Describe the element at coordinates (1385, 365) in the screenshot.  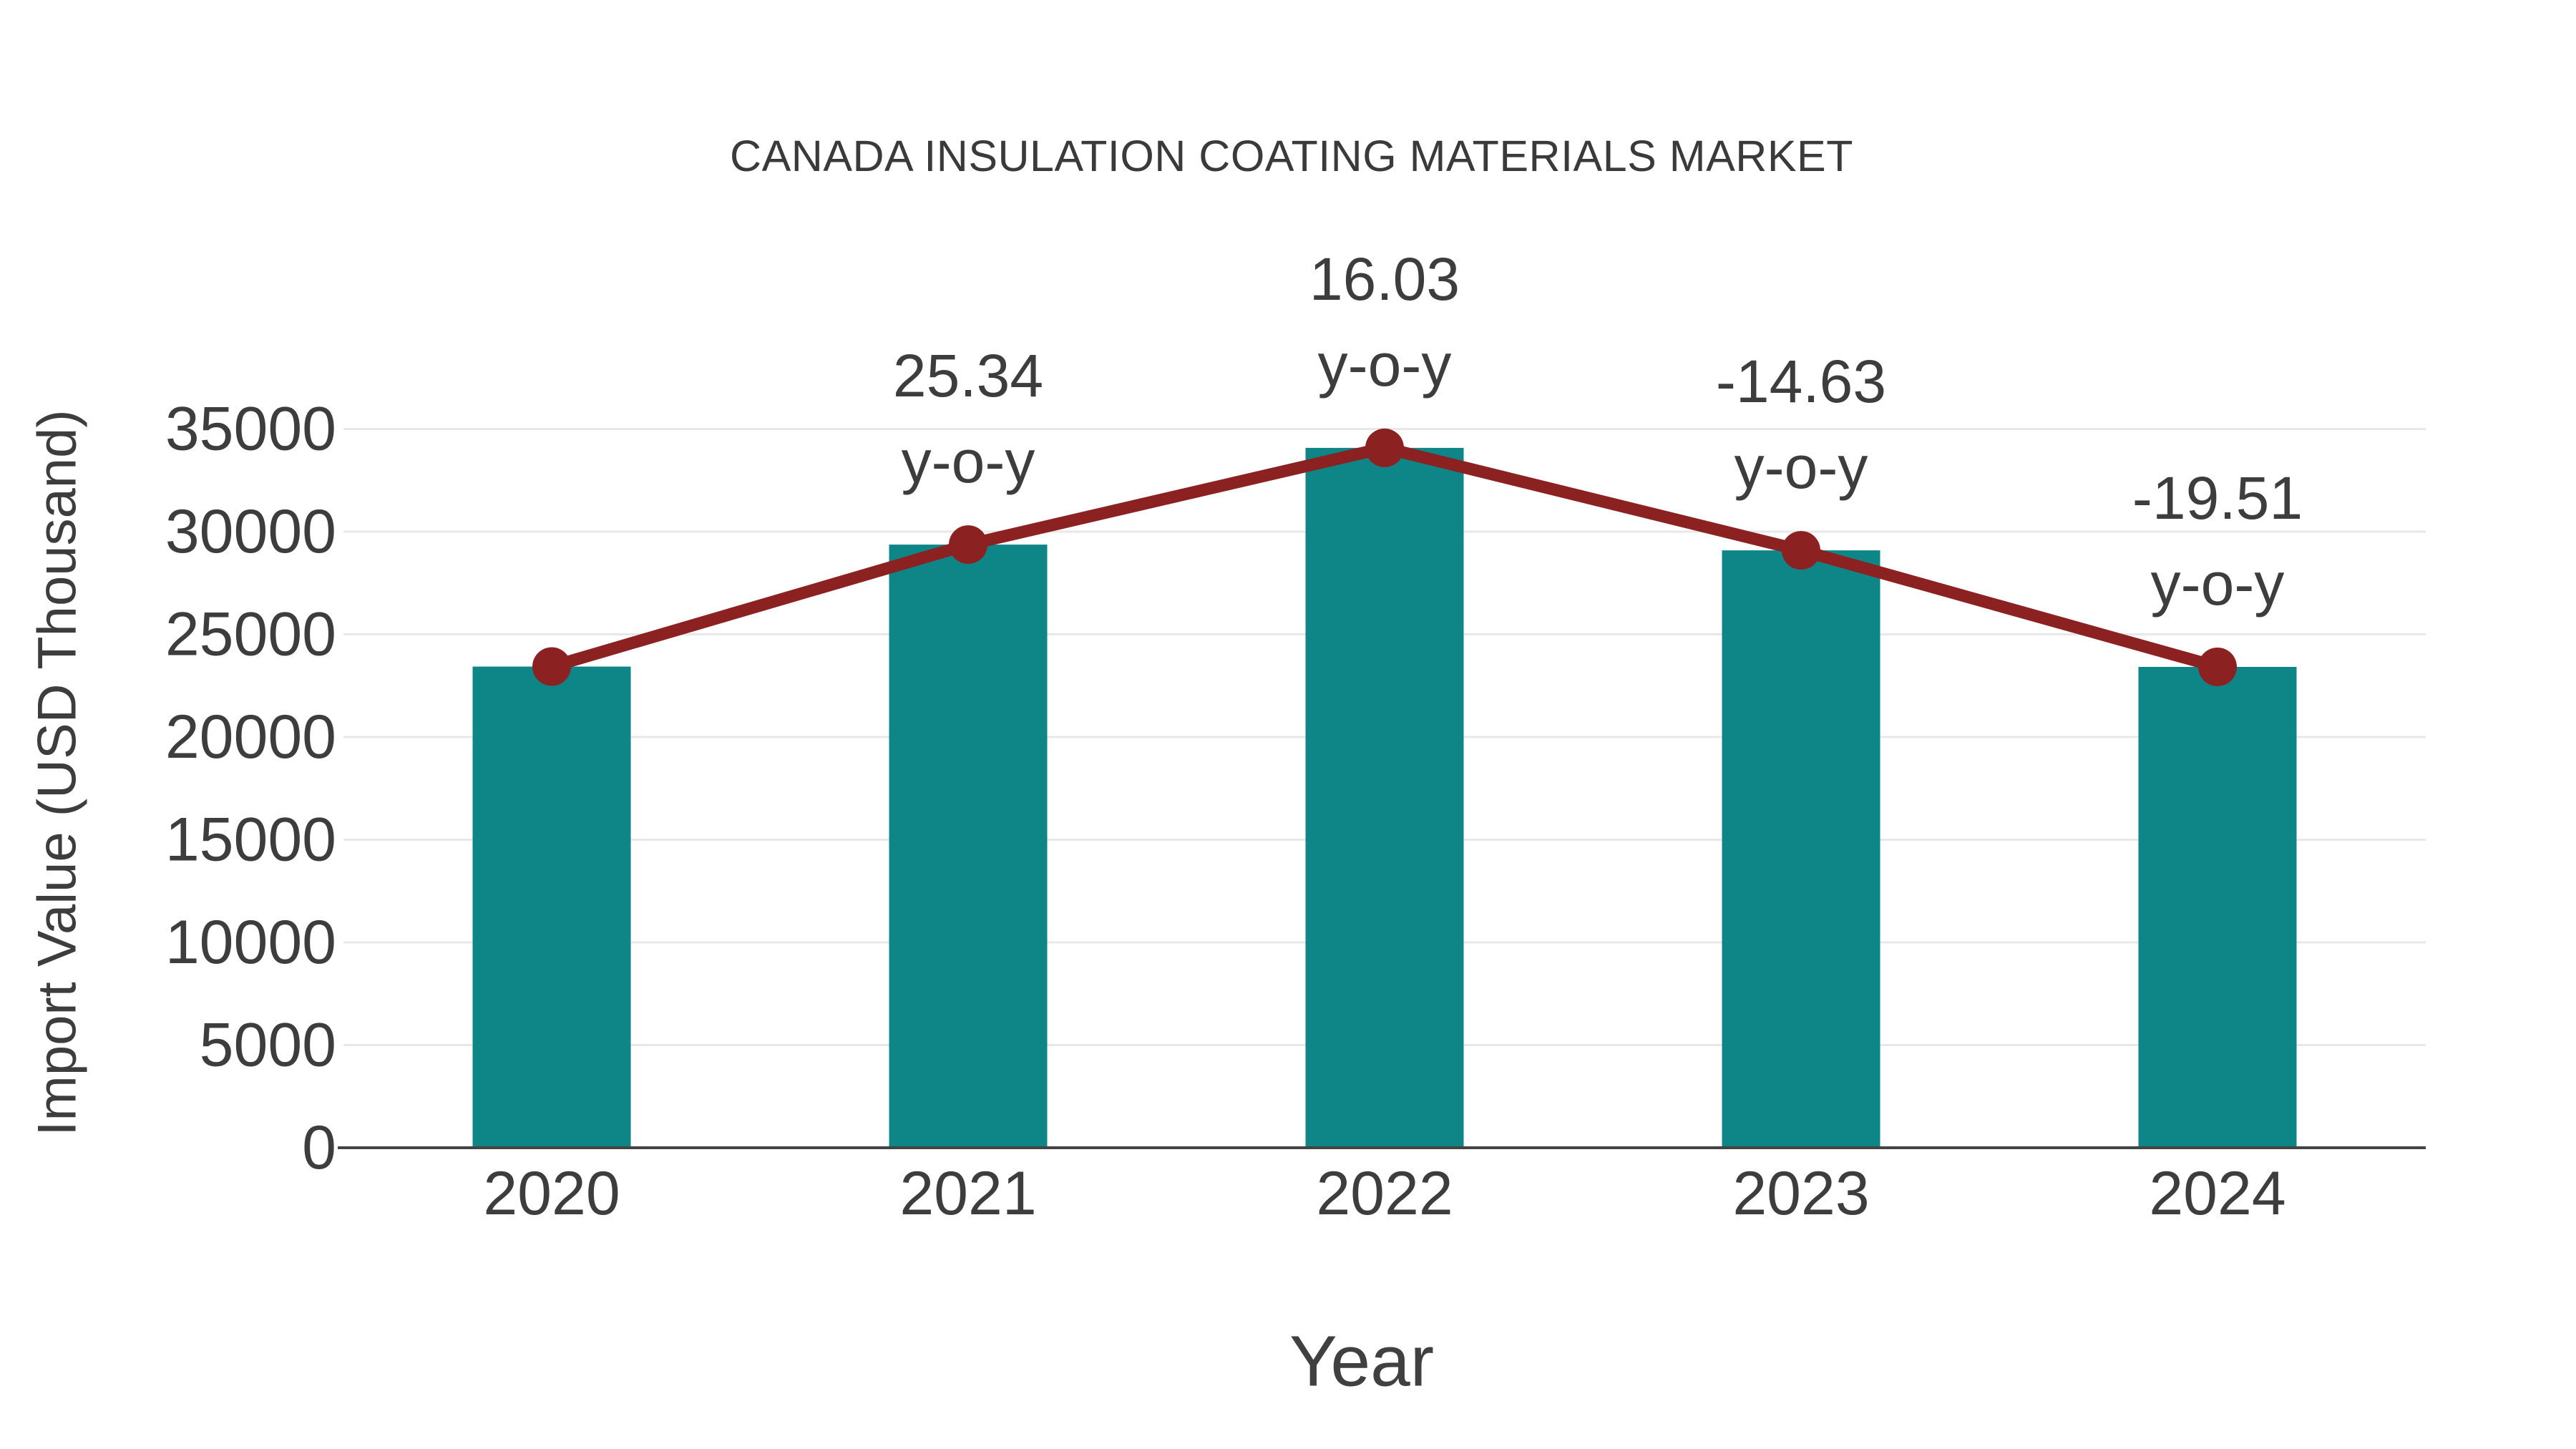
I see `data-label-suffix-2022: y-o-y` at that location.